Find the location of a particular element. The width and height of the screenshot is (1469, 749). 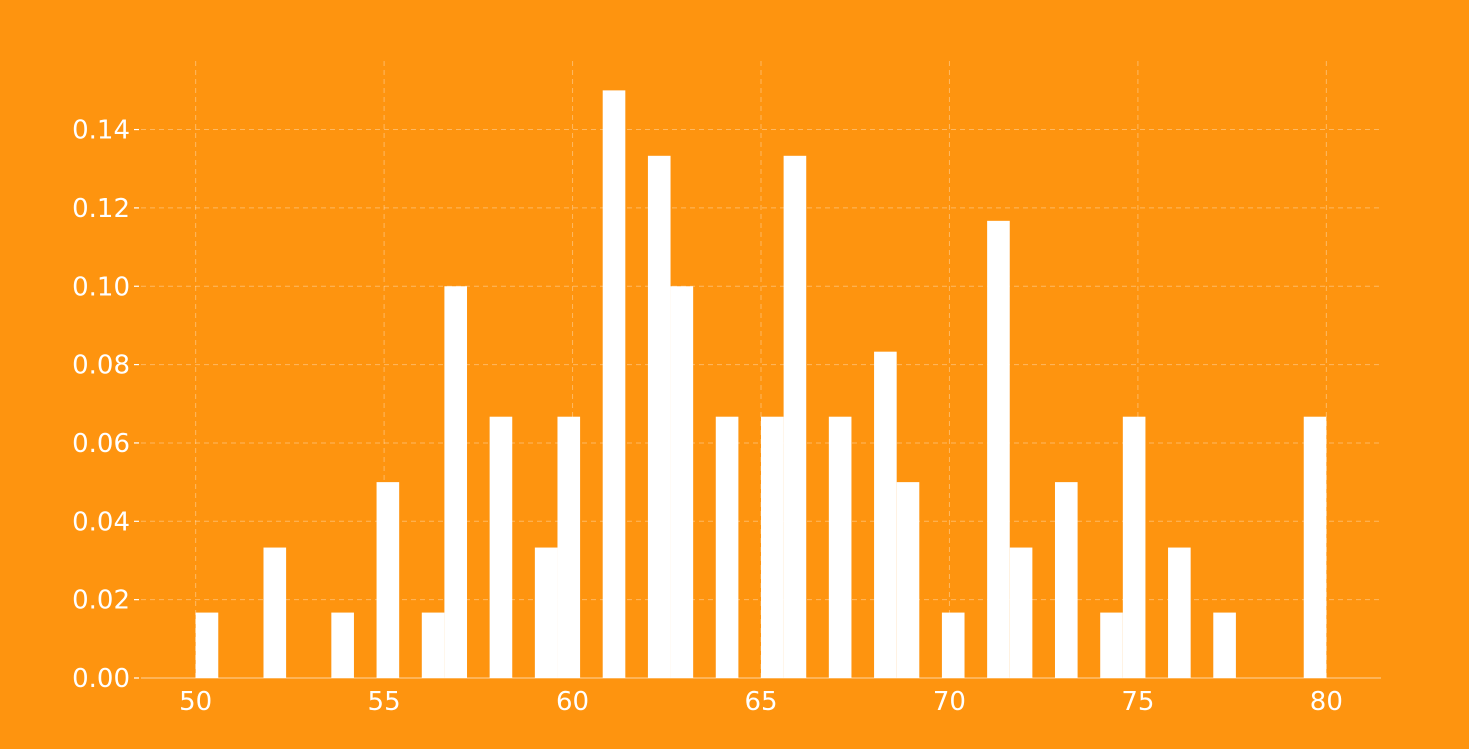

y-tick-label: 0.00 is located at coordinates (101, 679).